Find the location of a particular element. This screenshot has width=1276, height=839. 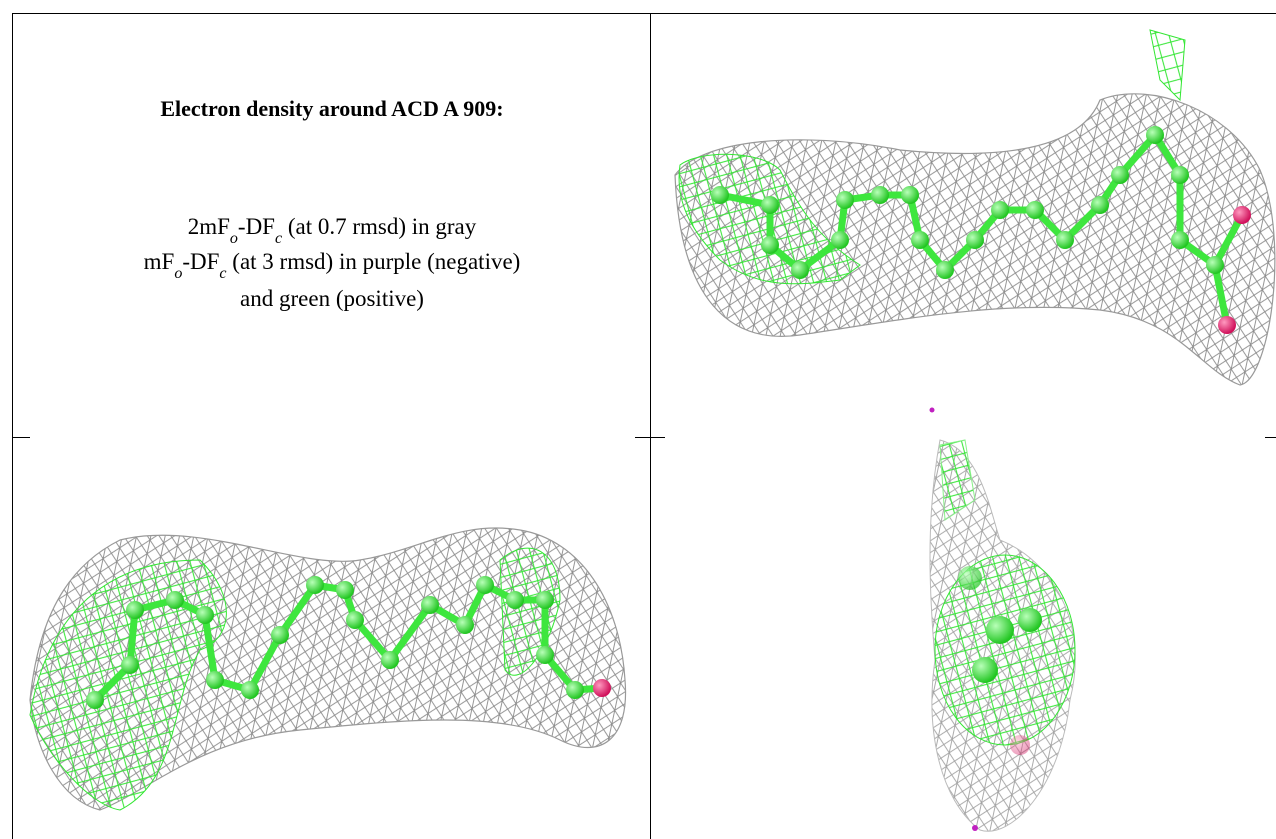

caption-text: 2mF is located at coordinates (209, 226).